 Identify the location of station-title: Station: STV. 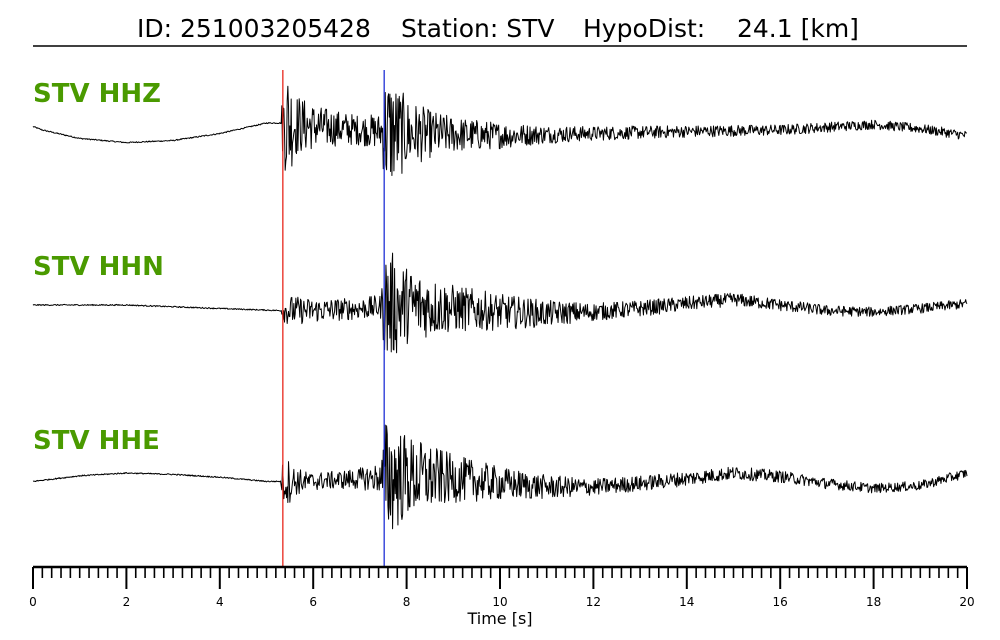
(478, 28).